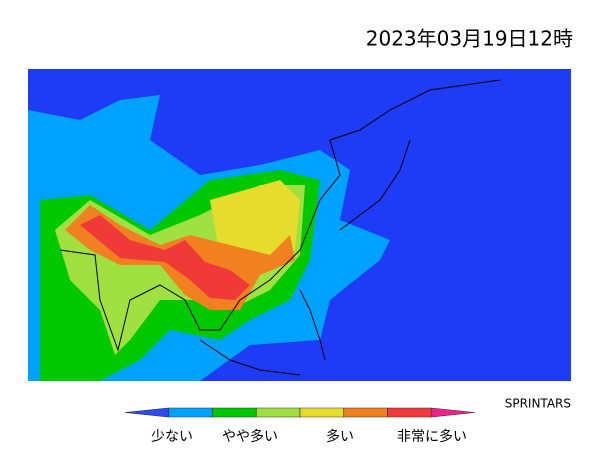 The width and height of the screenshot is (600, 450). What do you see at coordinates (172, 437) in the screenshot?
I see `legend-label: 少ない` at bounding box center [172, 437].